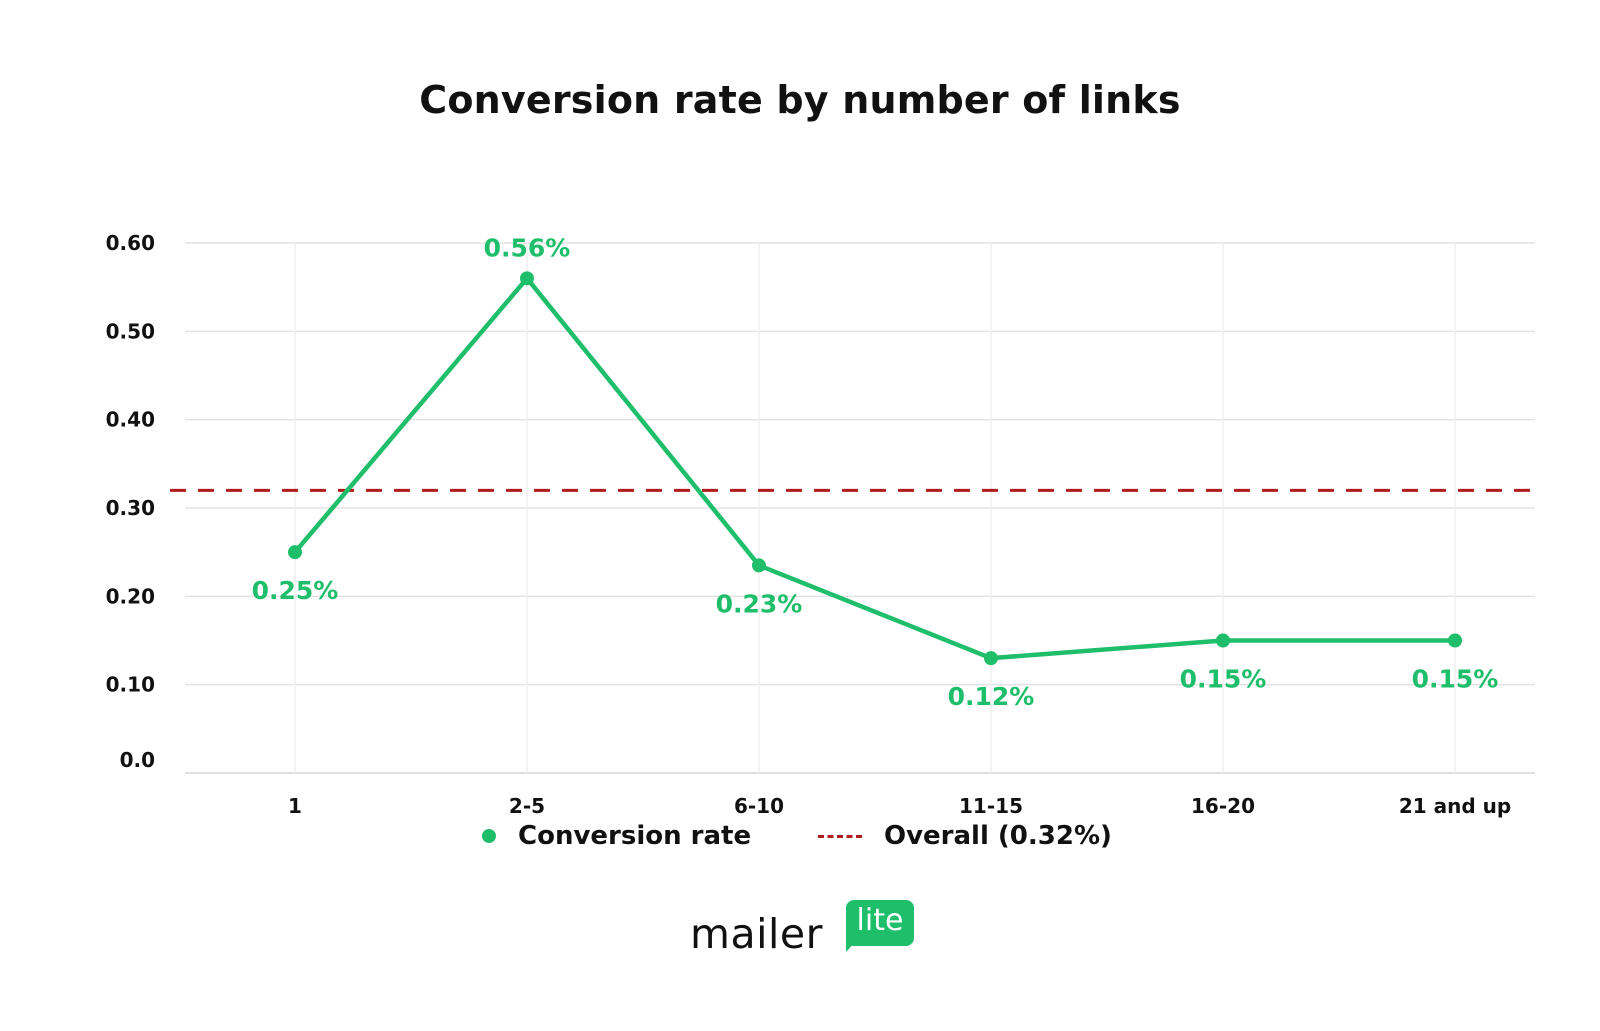 The image size is (1600, 1031). Describe the element at coordinates (130, 331) in the screenshot. I see `y-tick-label: 0.50` at that location.